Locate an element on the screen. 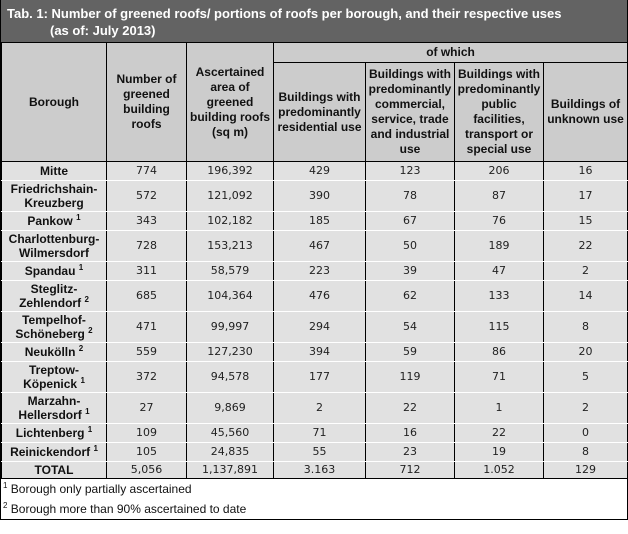 This screenshot has height=534, width=628. total-row: TOTAL 5,056 1,137,891 3.163 712 1.052 129 is located at coordinates (314, 470).